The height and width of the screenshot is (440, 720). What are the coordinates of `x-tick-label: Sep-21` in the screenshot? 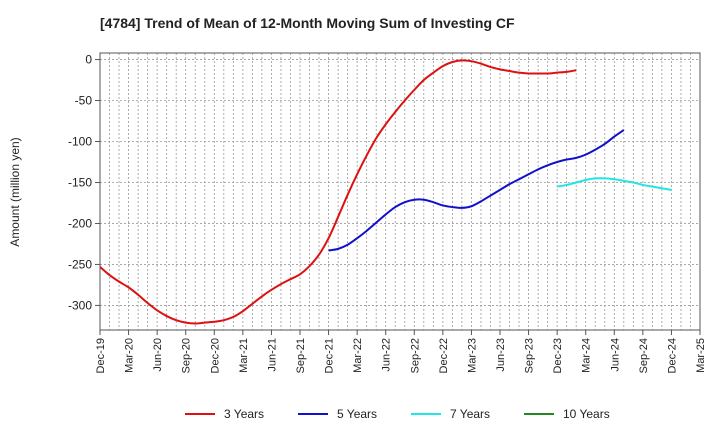 It's located at (301, 355).